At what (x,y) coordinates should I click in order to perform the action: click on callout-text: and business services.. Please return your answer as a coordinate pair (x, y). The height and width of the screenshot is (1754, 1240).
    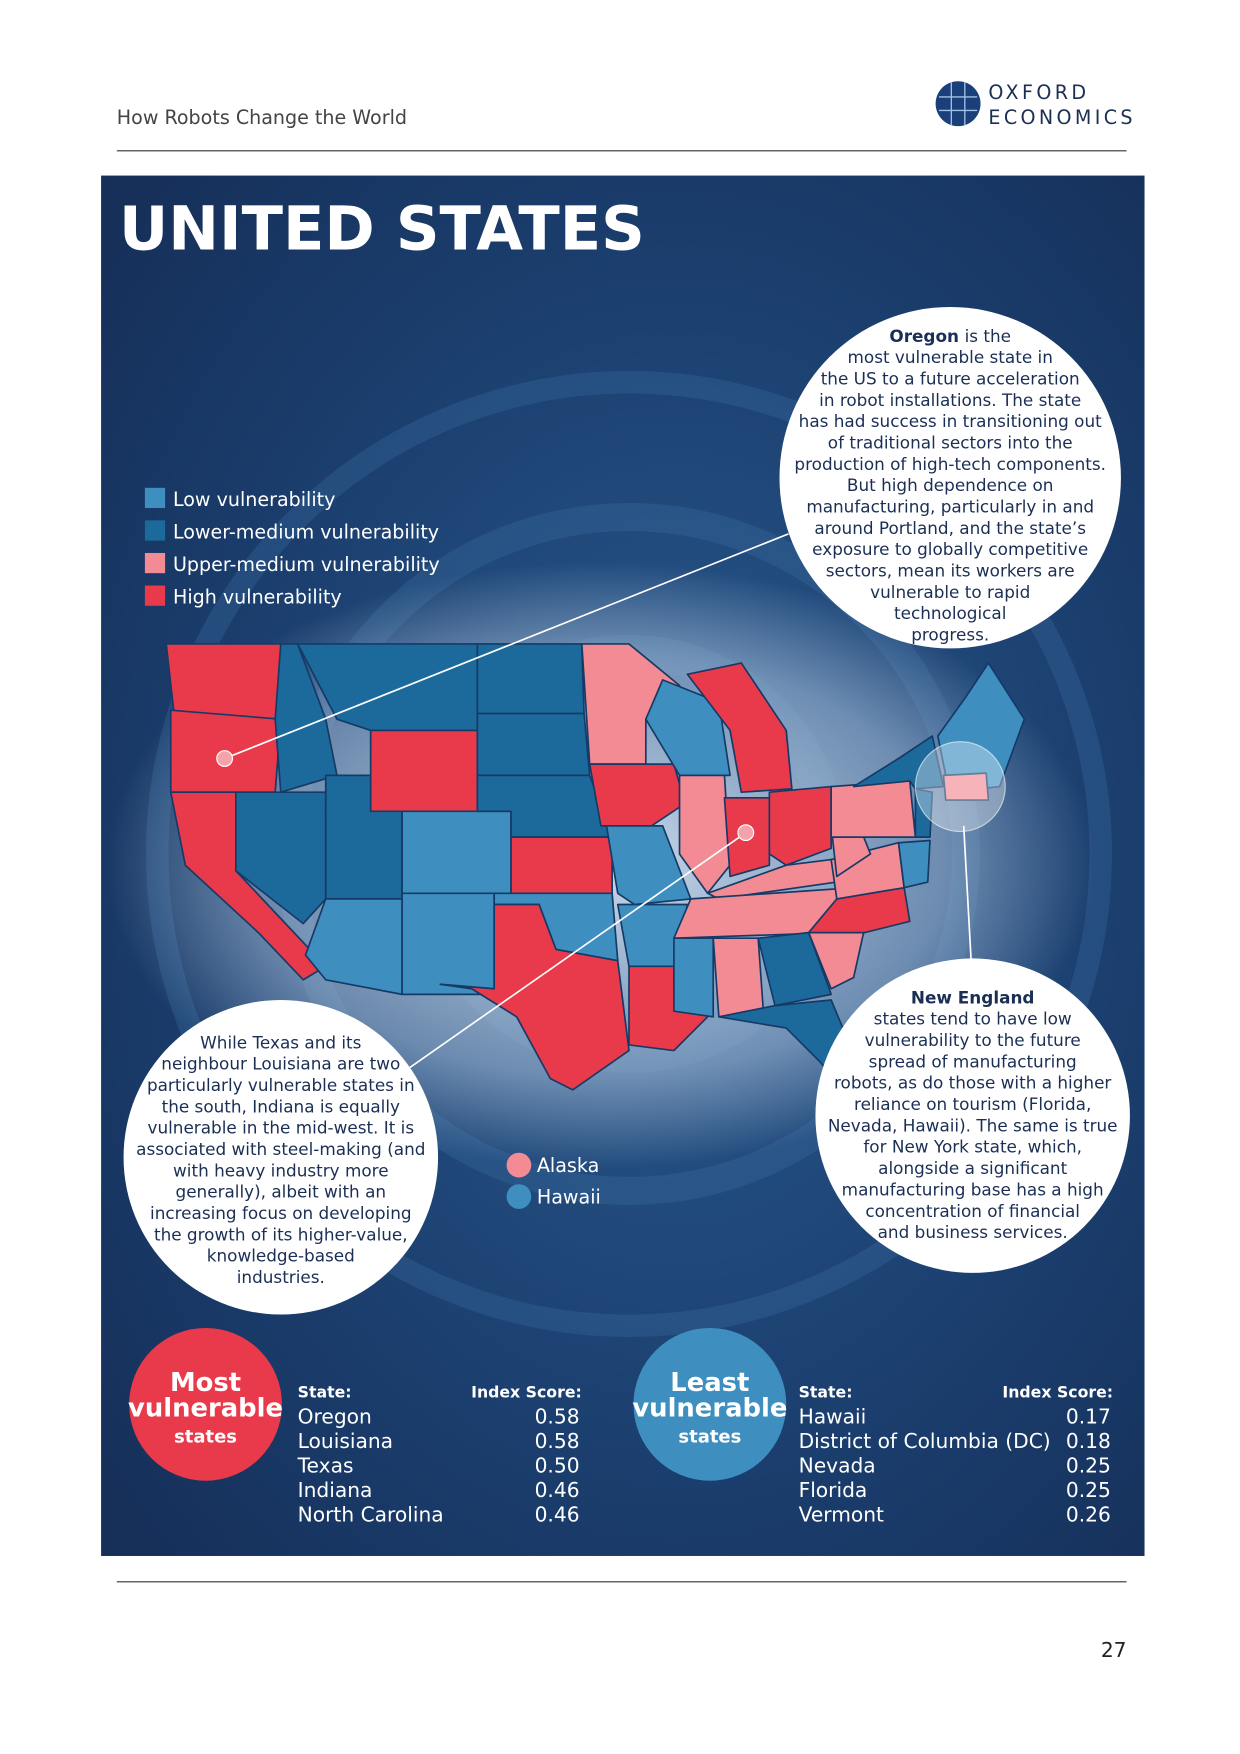
    Looking at the image, I should click on (973, 1232).